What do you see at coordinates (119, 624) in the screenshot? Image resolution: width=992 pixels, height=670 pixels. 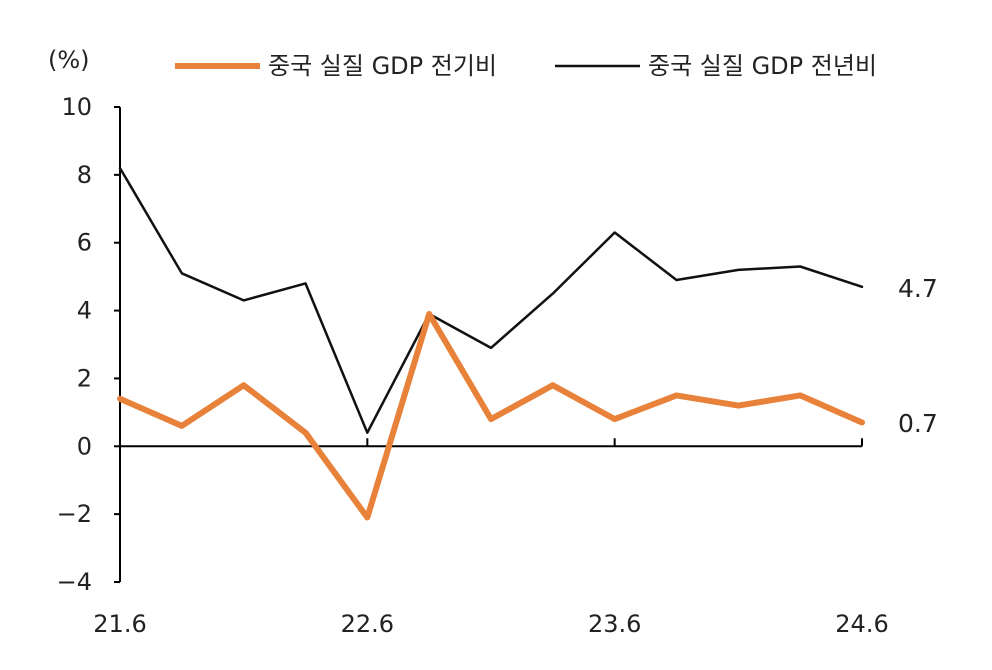 I see `x-tick-label: 21.6` at bounding box center [119, 624].